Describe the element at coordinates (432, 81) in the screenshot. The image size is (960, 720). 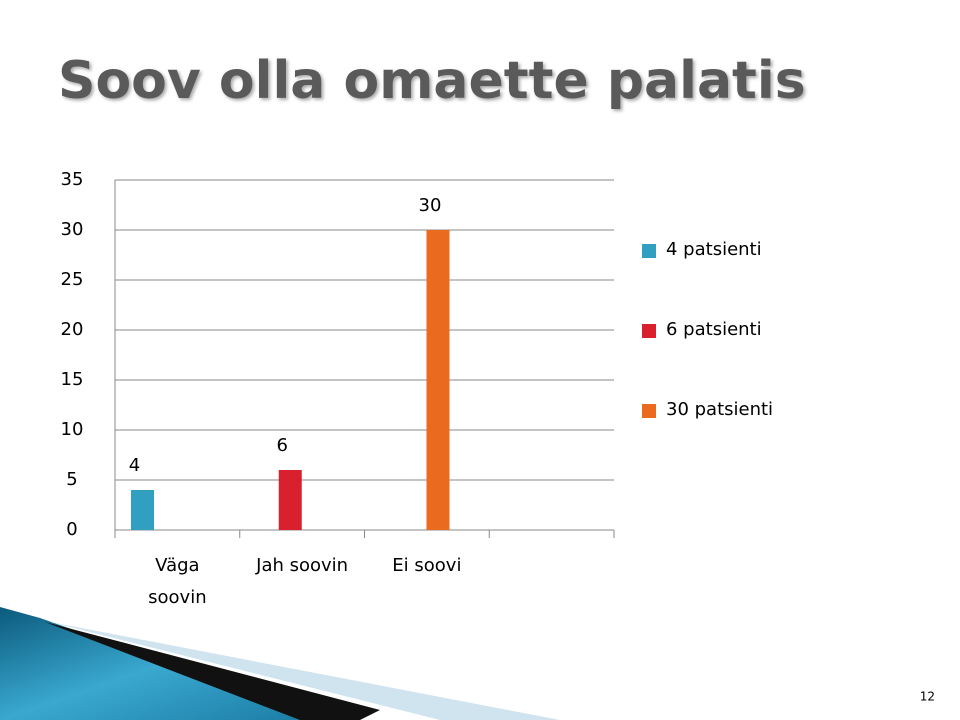
I see `slide-title: Soov olla omaette palatis` at that location.